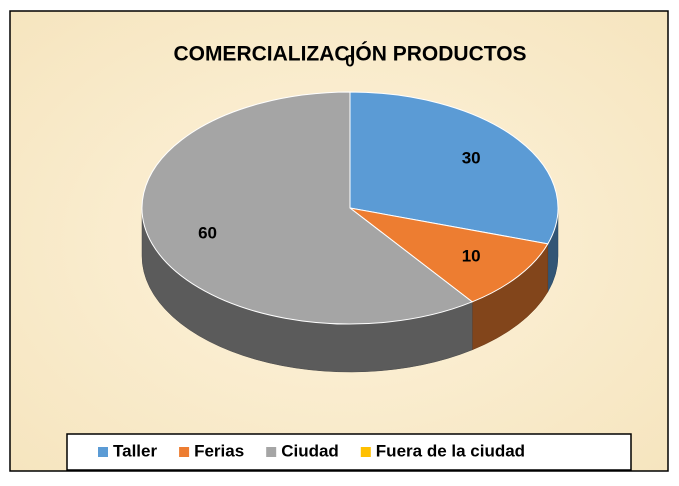 This screenshot has width=679, height=486. What do you see at coordinates (450, 450) in the screenshot?
I see `legend-label: Fuera de la ciudad` at bounding box center [450, 450].